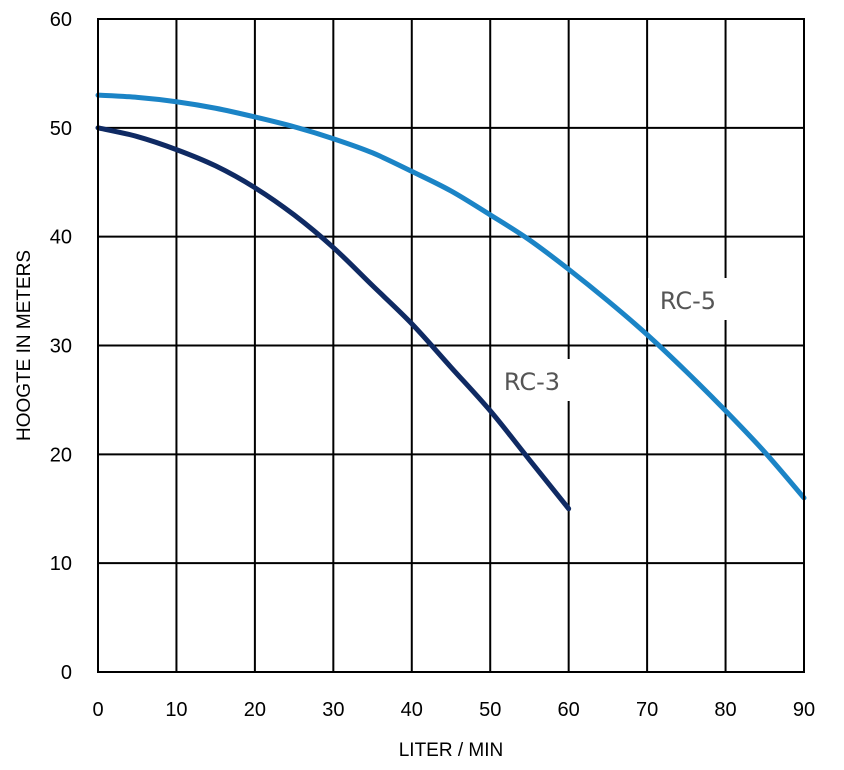 This screenshot has width=844, height=770. I want to click on x-tick-label: 20, so click(255, 710).